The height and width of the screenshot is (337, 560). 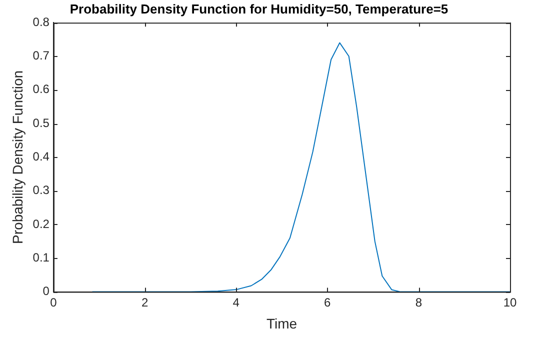 What do you see at coordinates (41, 123) in the screenshot?
I see `y-tick-label: 0.5` at bounding box center [41, 123].